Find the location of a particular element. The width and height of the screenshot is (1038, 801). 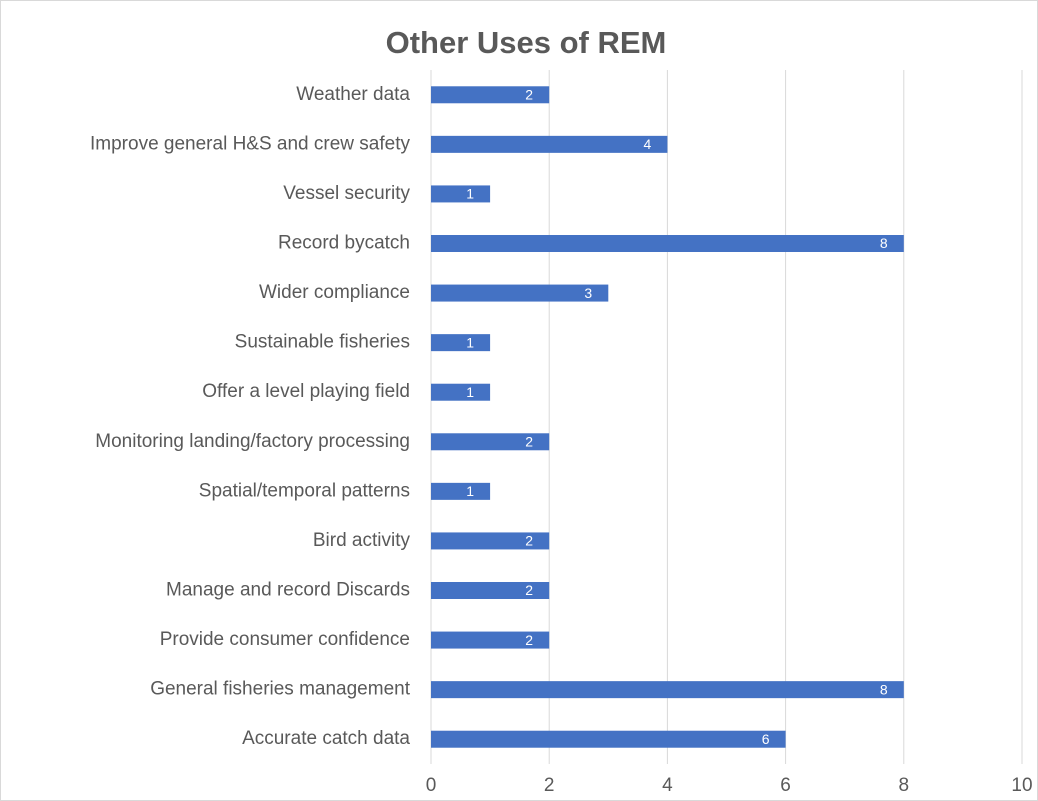

value-label: 3 is located at coordinates (588, 293).